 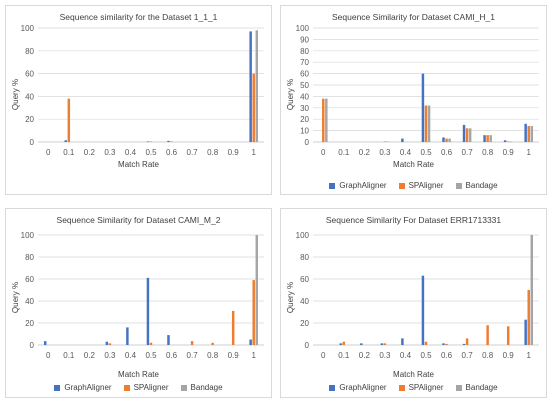 What do you see at coordinates (69, 152) in the screenshot?
I see `x-tick-label: 0.1` at bounding box center [69, 152].